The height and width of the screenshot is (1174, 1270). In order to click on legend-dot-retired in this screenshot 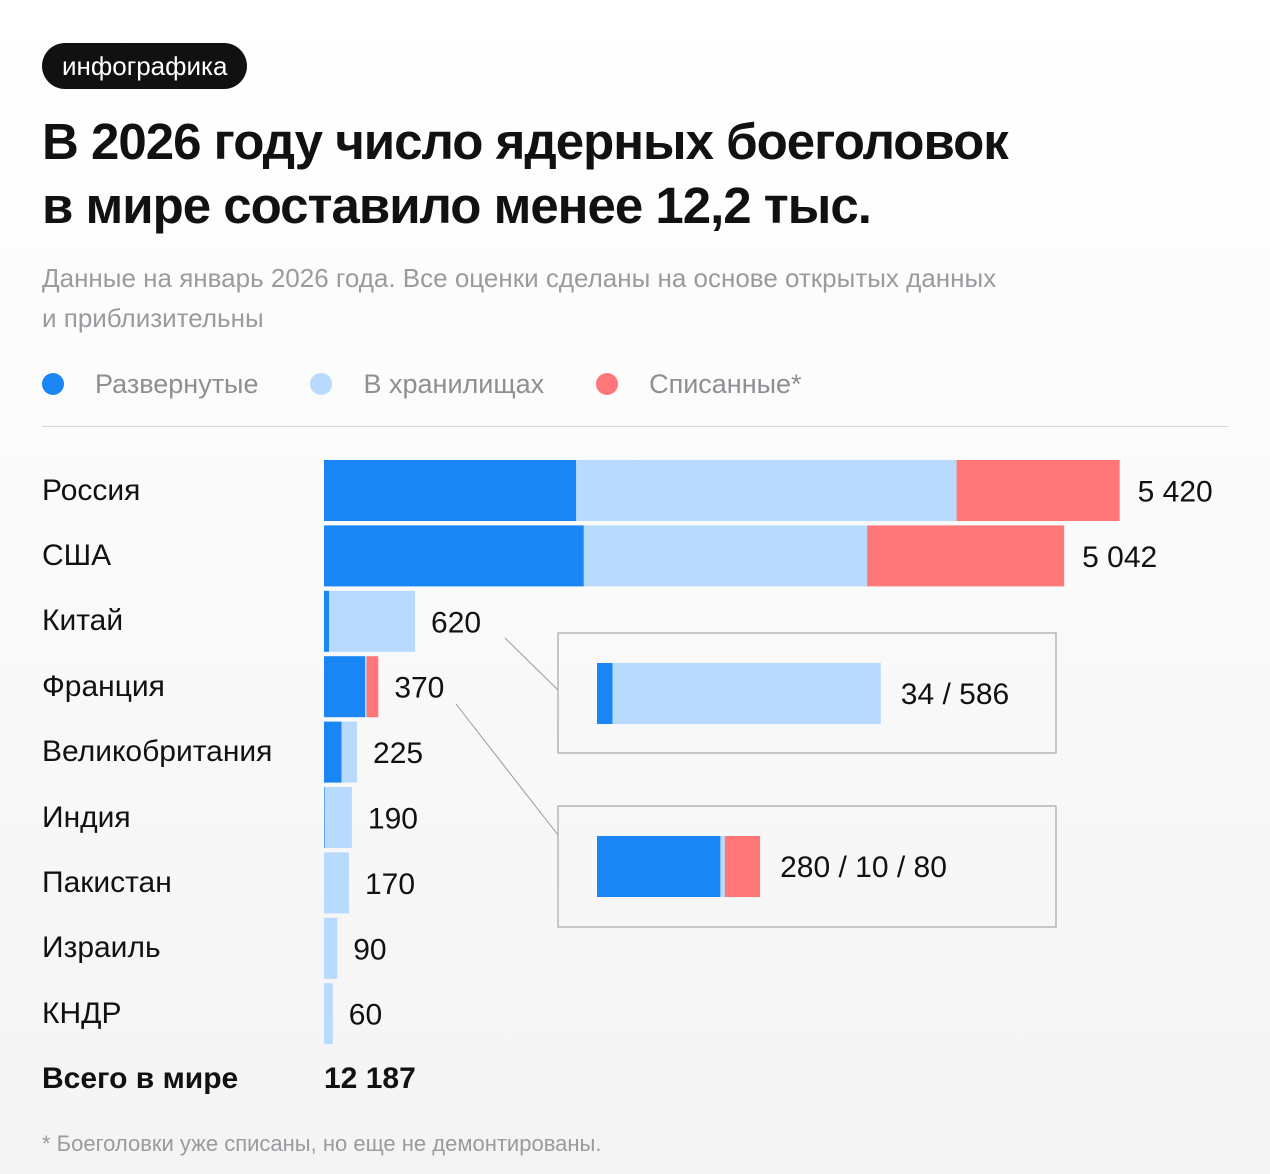, I will do `click(607, 384)`.